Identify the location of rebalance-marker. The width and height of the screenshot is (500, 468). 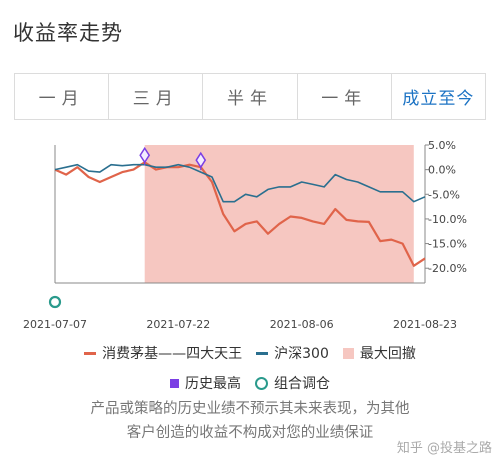
(55, 302).